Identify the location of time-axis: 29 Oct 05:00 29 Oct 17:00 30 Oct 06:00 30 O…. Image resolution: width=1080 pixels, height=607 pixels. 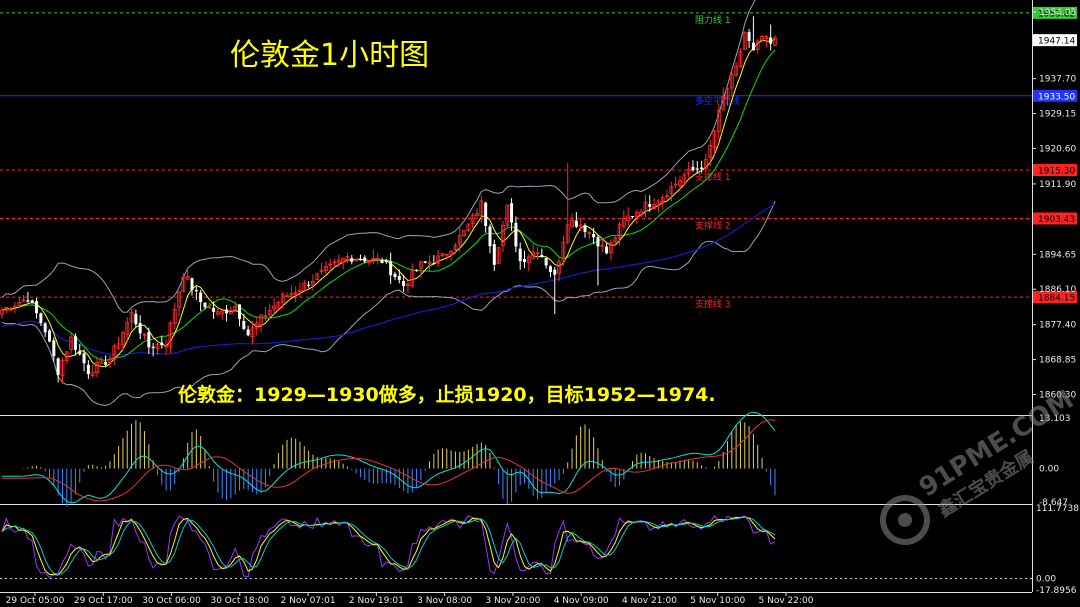
(410, 599).